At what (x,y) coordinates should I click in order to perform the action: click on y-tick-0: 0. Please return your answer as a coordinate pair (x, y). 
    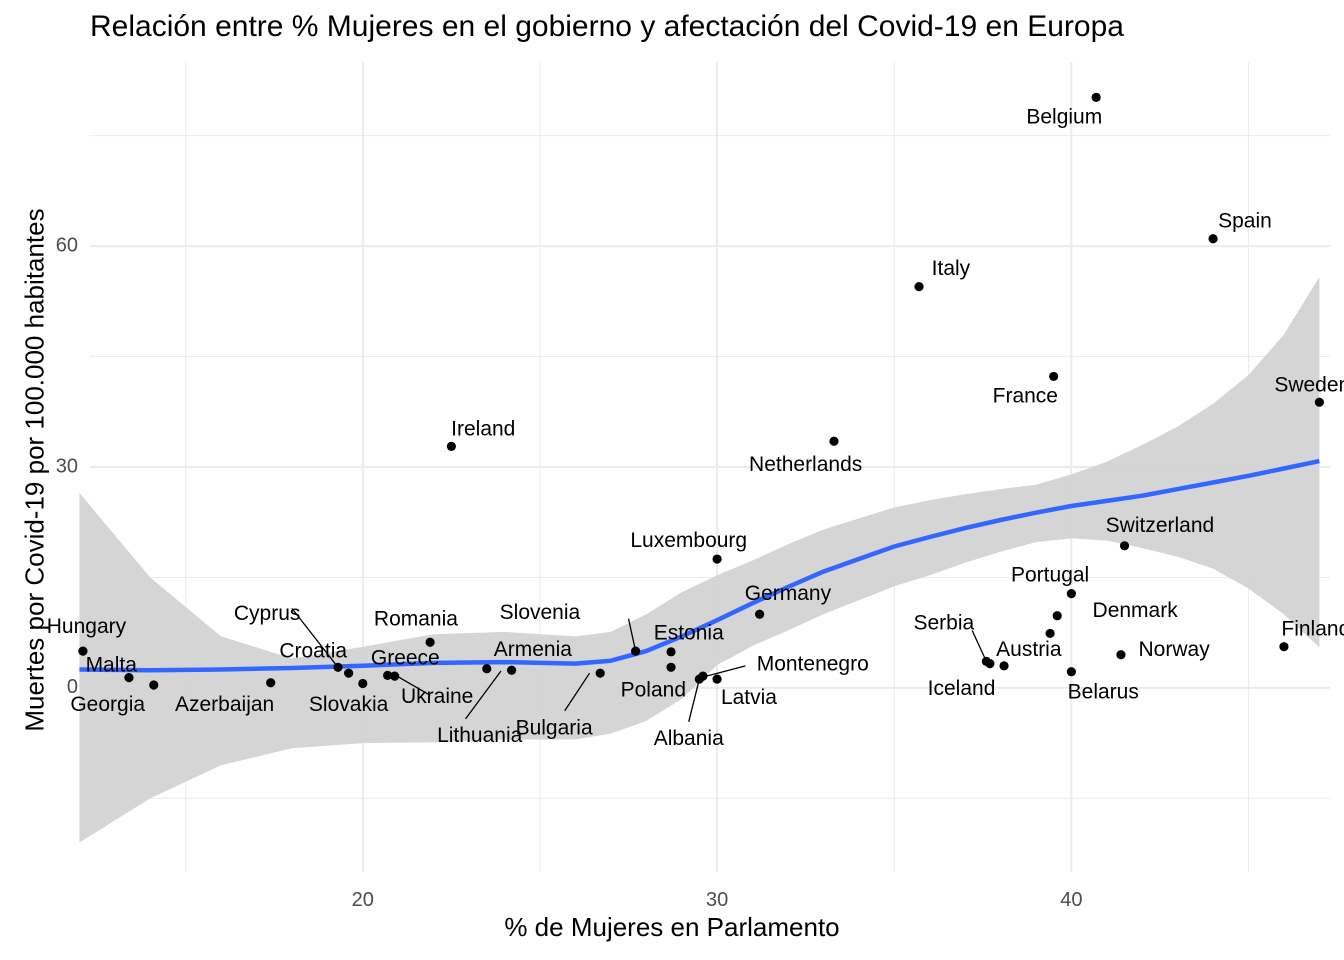
    Looking at the image, I should click on (72, 687).